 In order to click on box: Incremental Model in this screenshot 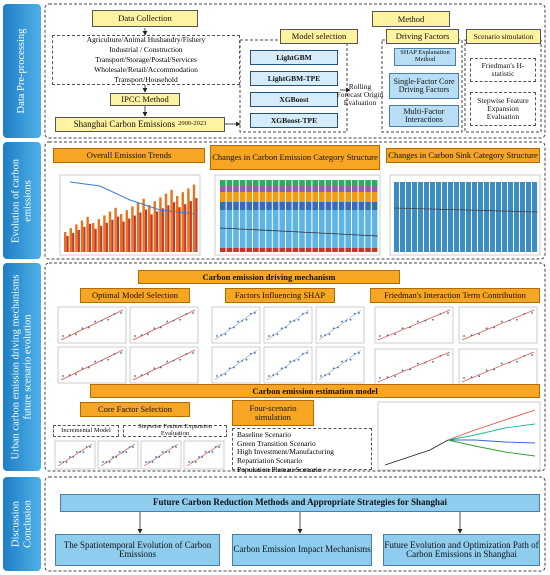, I will do `click(86, 431)`.